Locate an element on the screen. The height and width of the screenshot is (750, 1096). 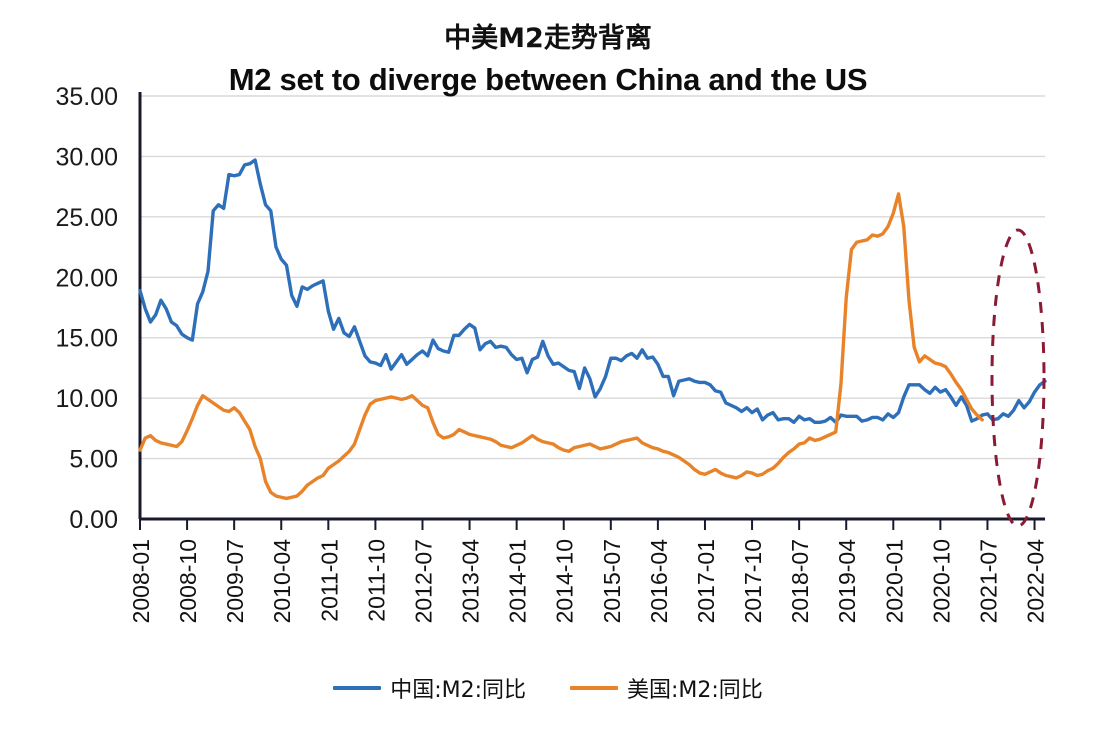
x-tick-label: 2022-04 is located at coordinates (1036, 581).